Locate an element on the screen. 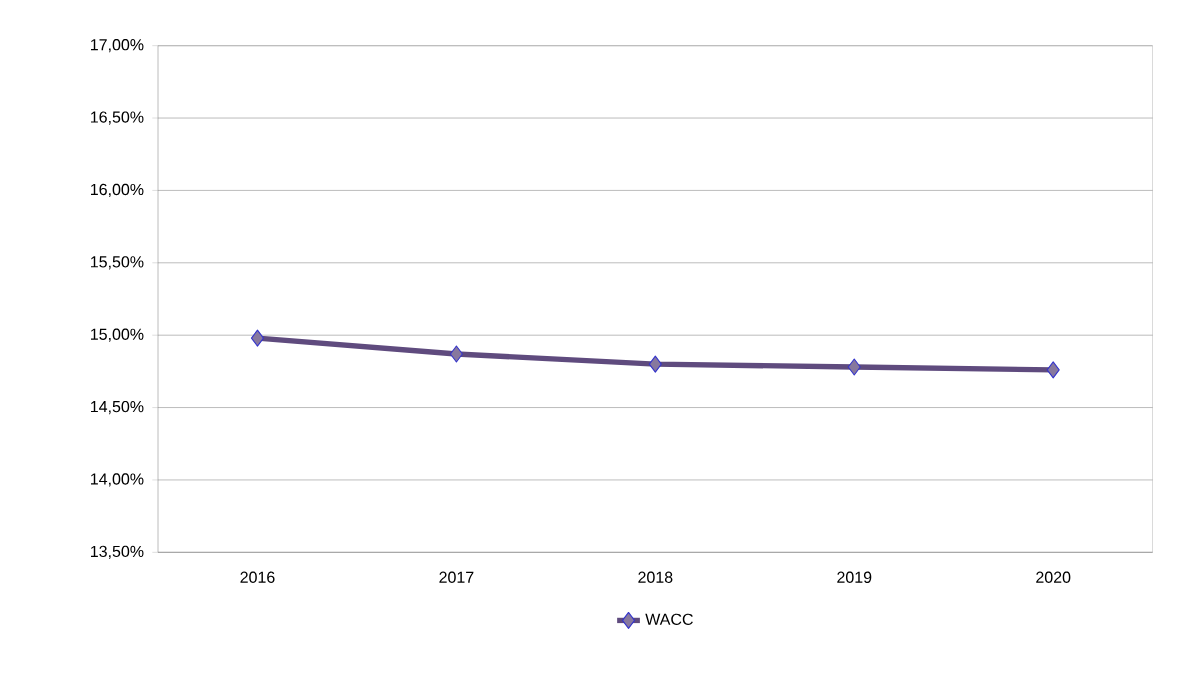  y-tick-label: 17,00% is located at coordinates (117, 46).